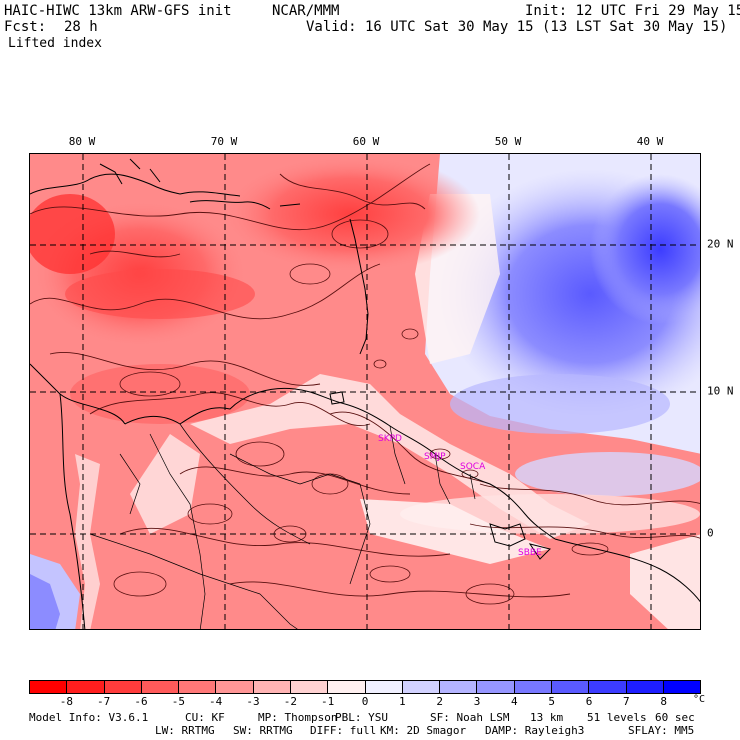 The height and width of the screenshot is (740, 740). Describe the element at coordinates (661, 730) in the screenshot. I see `footer-sflay: SFLAY: MM5` at that location.